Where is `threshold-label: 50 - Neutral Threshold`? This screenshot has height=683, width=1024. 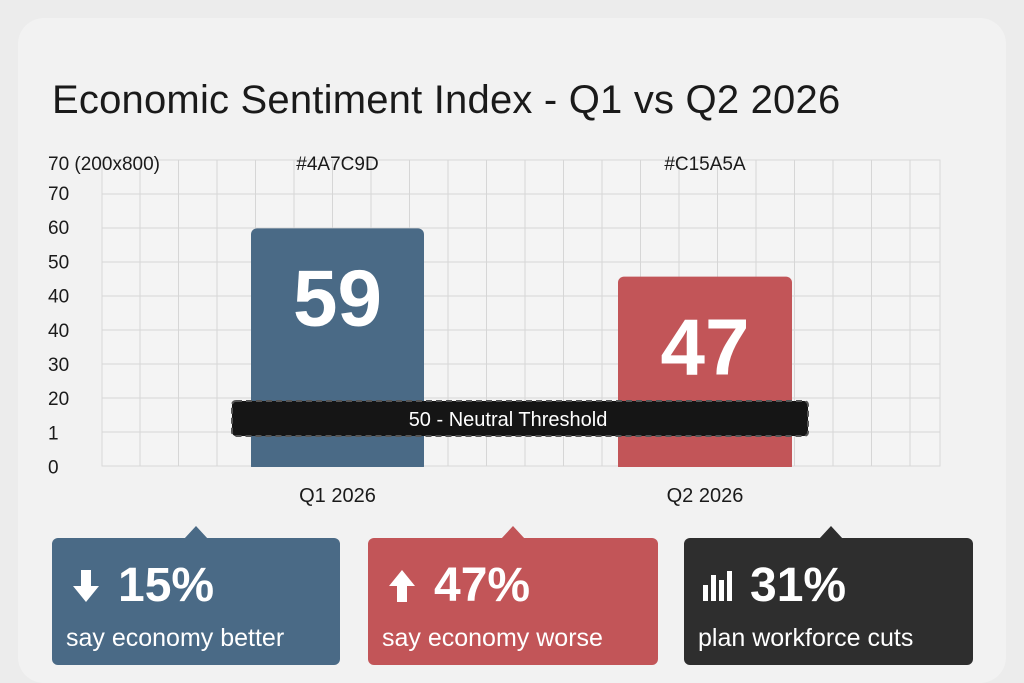
threshold-label: 50 - Neutral Threshold is located at coordinates (508, 420).